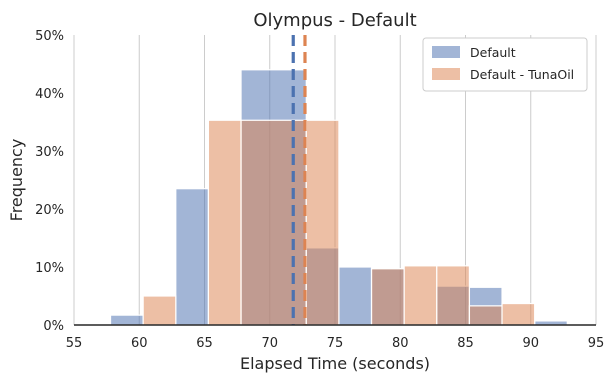  I want to click on bar-series0-bin1, so click(192, 257).